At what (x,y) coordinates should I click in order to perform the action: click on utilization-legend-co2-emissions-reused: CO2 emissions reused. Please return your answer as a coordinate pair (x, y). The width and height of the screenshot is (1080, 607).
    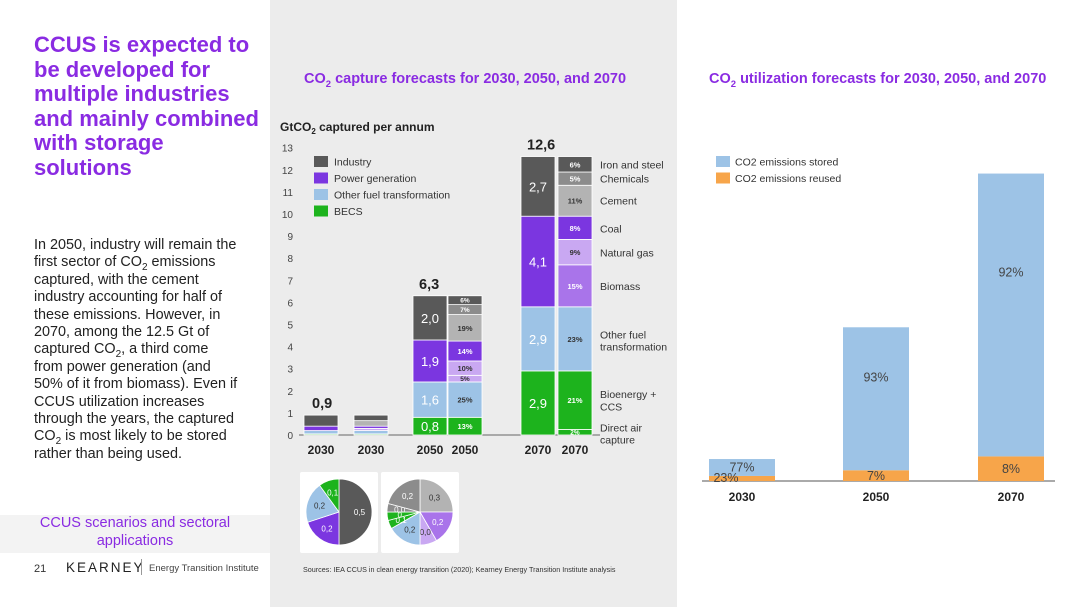
    Looking at the image, I should click on (788, 179).